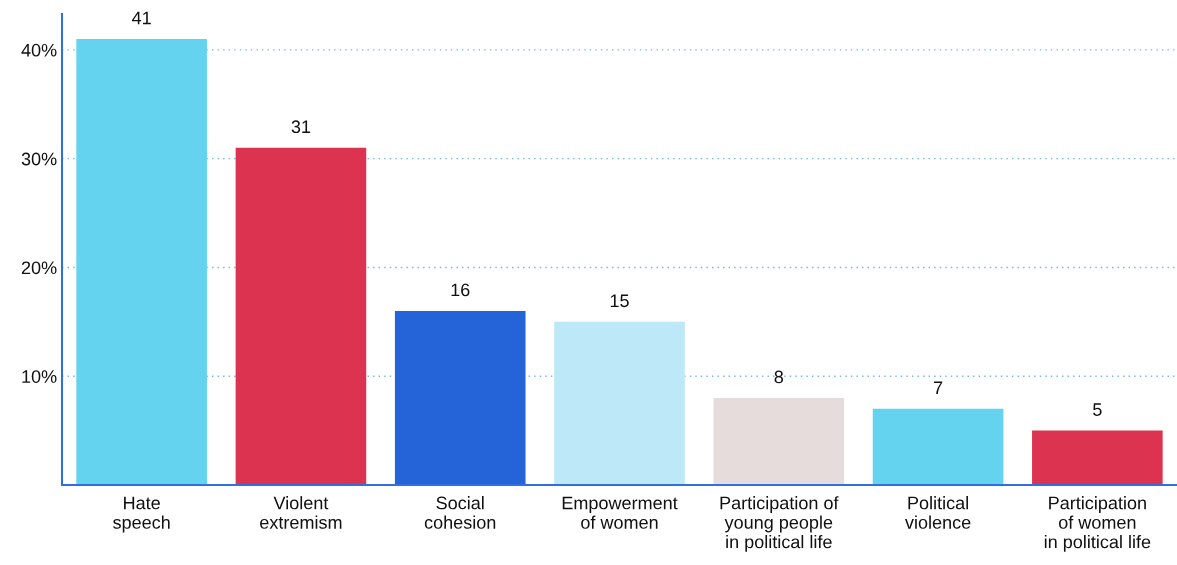  Describe the element at coordinates (619, 301) in the screenshot. I see `data-label: 15` at that location.